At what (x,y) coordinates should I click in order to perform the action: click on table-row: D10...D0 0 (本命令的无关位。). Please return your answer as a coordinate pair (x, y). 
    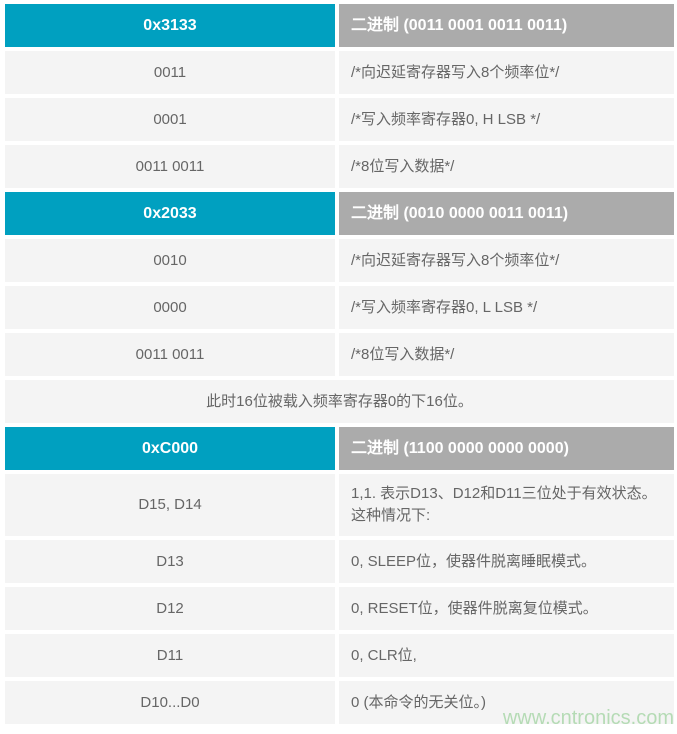
    Looking at the image, I should click on (339, 702).